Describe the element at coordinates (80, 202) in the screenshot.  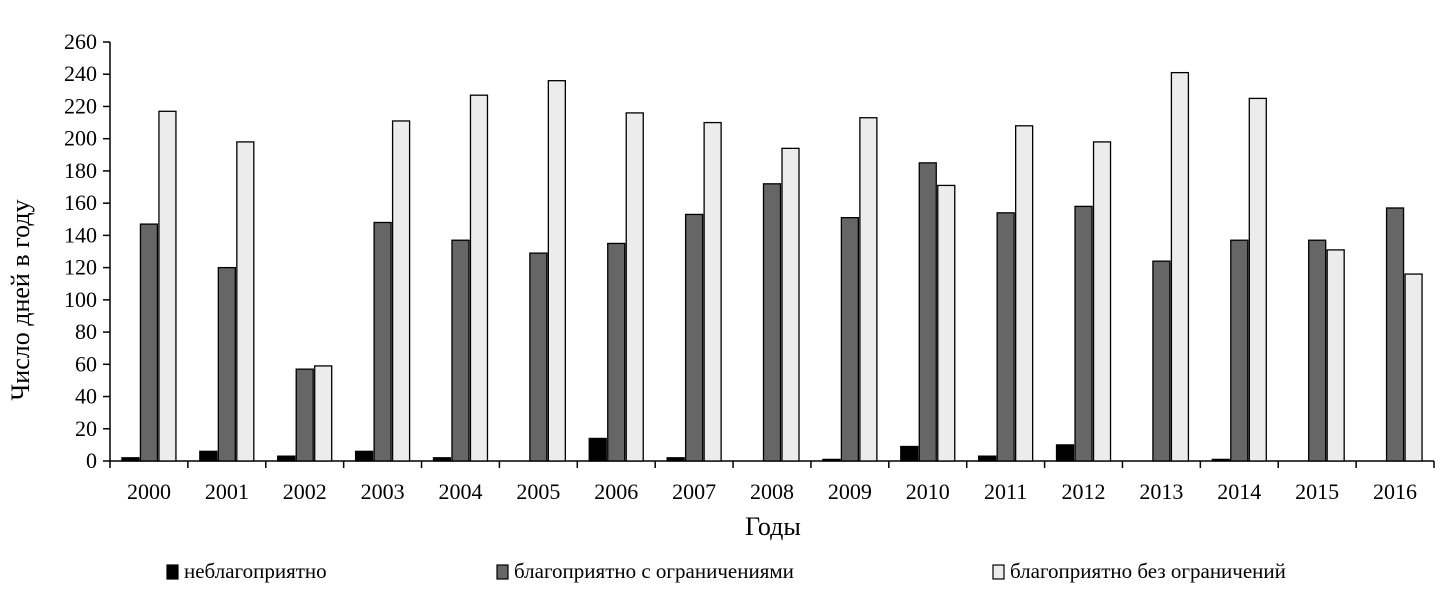
I see `y-tick-label: 160` at that location.